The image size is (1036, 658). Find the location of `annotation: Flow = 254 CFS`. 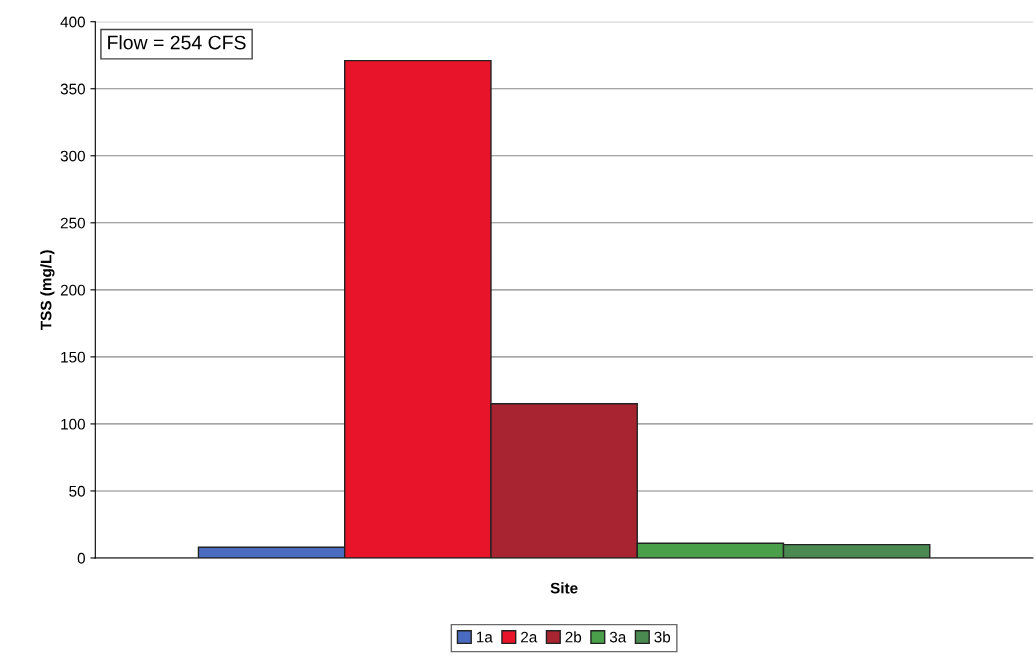

annotation: Flow = 254 CFS is located at coordinates (177, 42).